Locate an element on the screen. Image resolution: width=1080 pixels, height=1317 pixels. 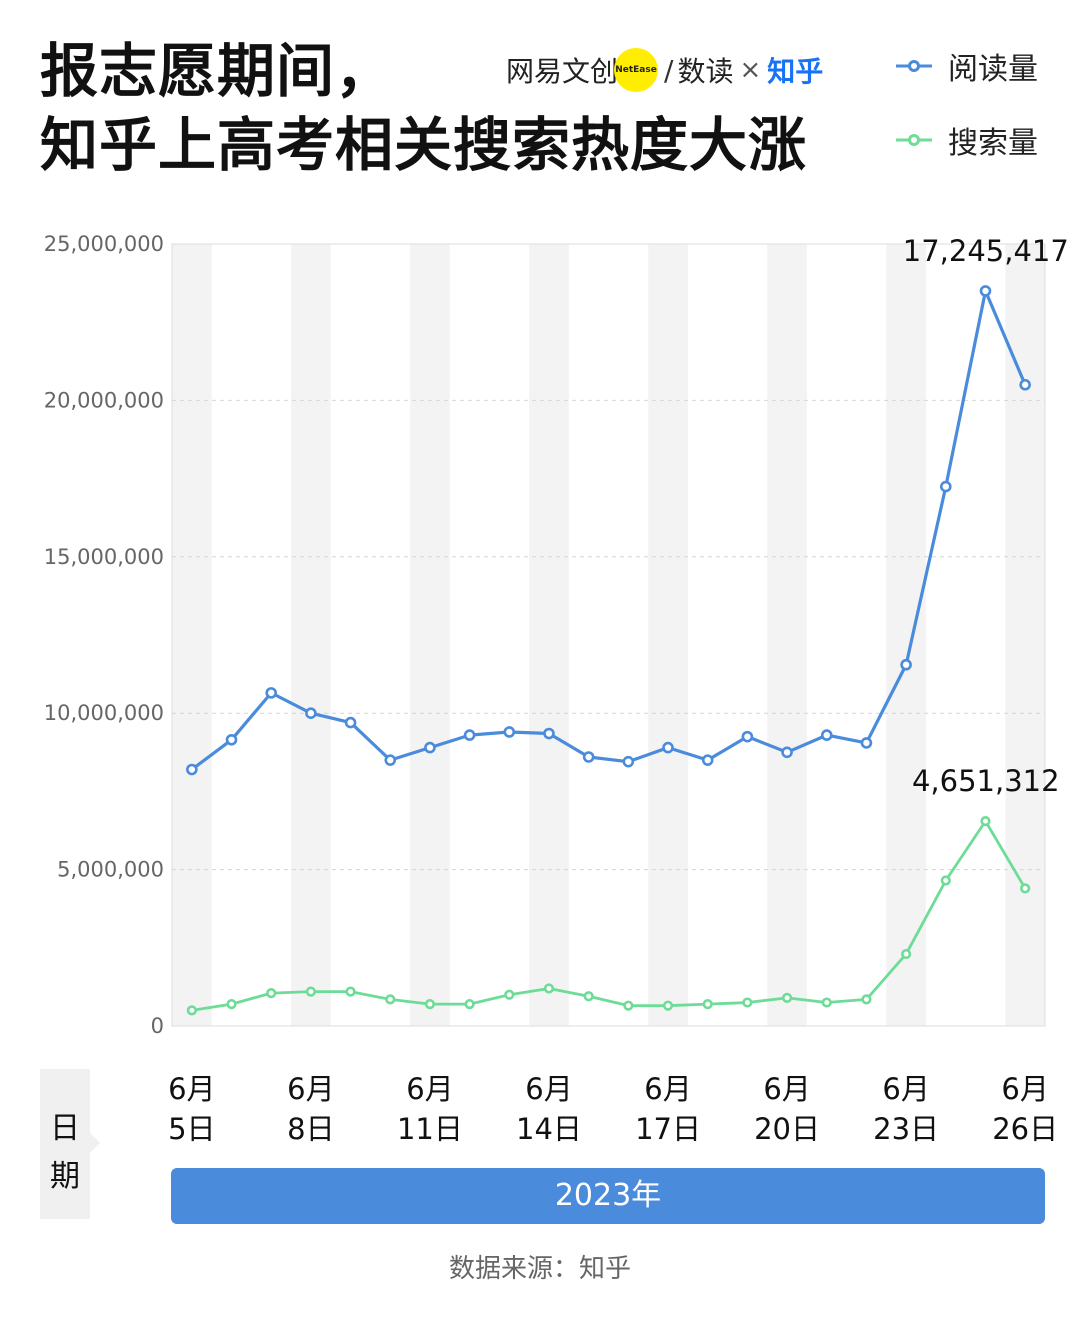
x-tick-day-1: 8日 is located at coordinates (310, 1129).